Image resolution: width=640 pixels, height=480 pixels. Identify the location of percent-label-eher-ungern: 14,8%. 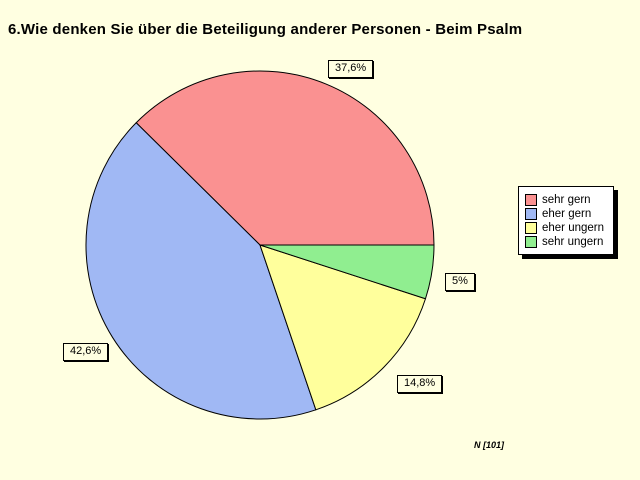
(420, 384).